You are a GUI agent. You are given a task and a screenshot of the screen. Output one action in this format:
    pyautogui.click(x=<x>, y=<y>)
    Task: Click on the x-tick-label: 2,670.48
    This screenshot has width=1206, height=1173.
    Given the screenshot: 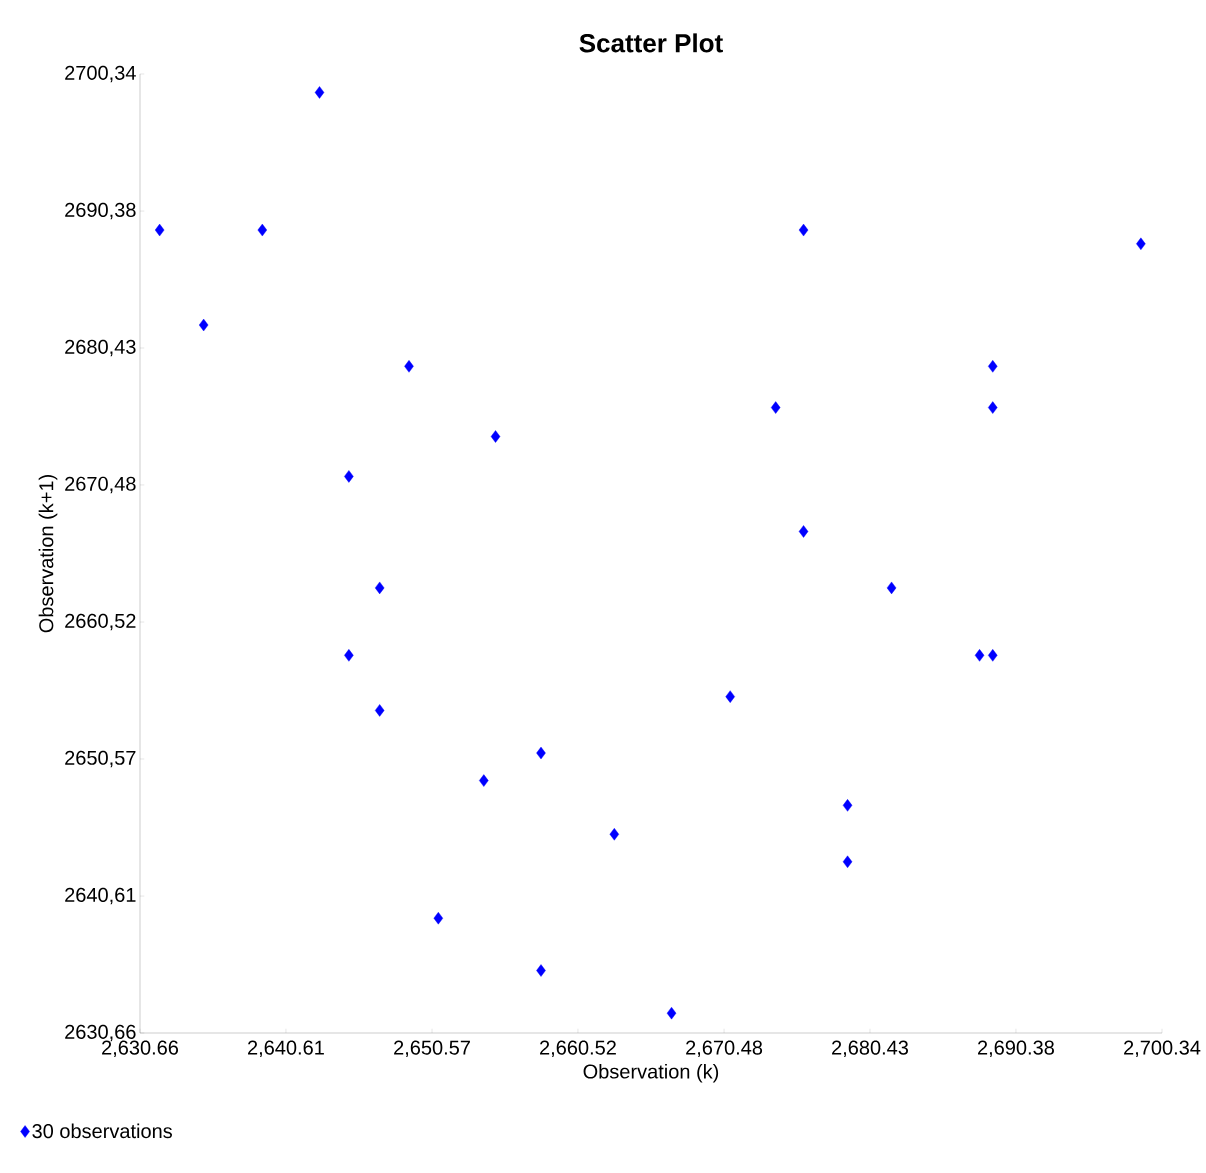 What is the action you would take?
    pyautogui.click(x=724, y=1049)
    